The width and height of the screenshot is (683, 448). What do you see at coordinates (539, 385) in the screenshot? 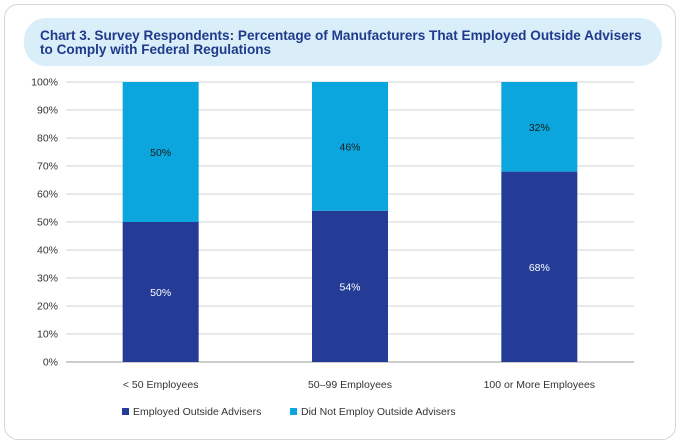
I see `x-category-label: 100 or More Employees` at bounding box center [539, 385].